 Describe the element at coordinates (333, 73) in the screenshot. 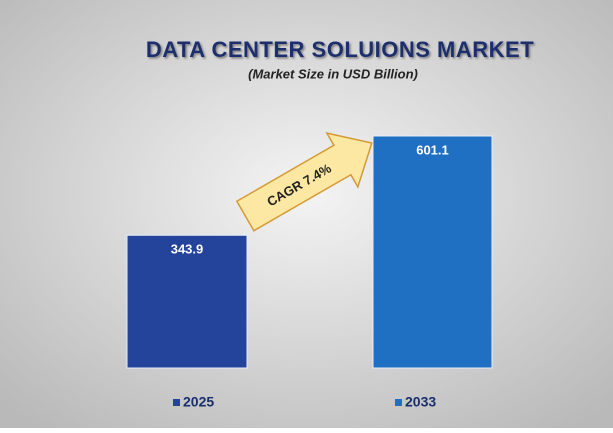

I see `chart-subtitle: (Market Size in USD Billion)` at that location.